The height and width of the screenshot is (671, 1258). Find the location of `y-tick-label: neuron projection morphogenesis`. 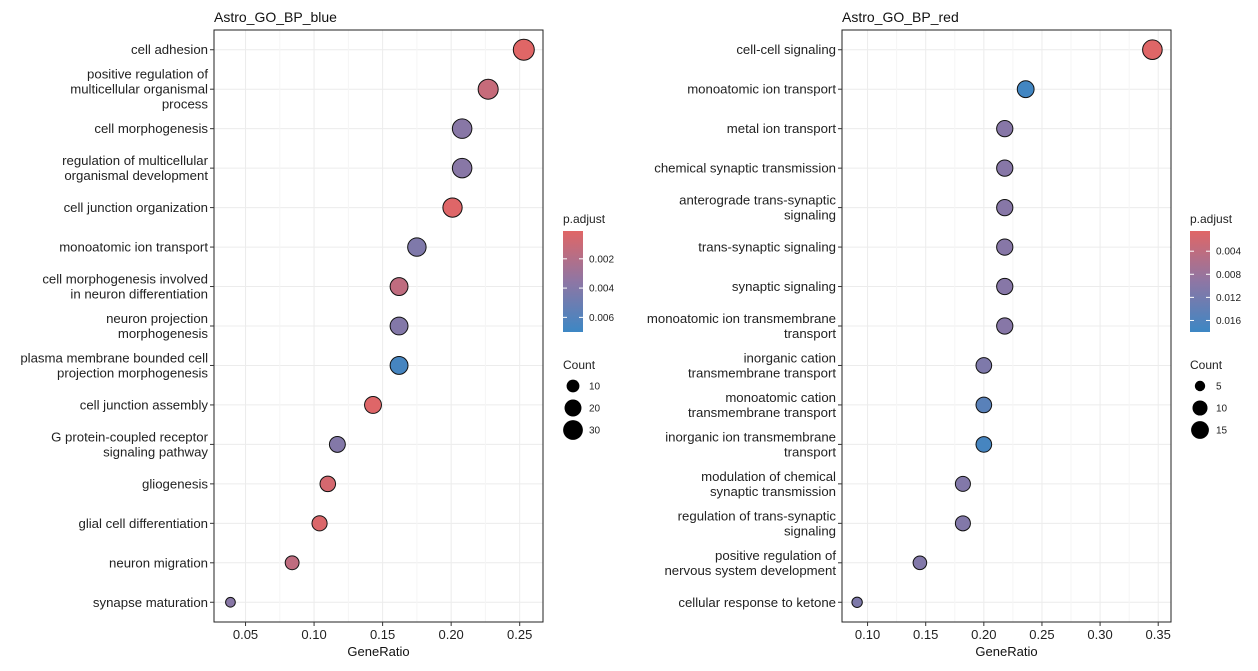

y-tick-label: neuron projection morphogenesis is located at coordinates (157, 326).